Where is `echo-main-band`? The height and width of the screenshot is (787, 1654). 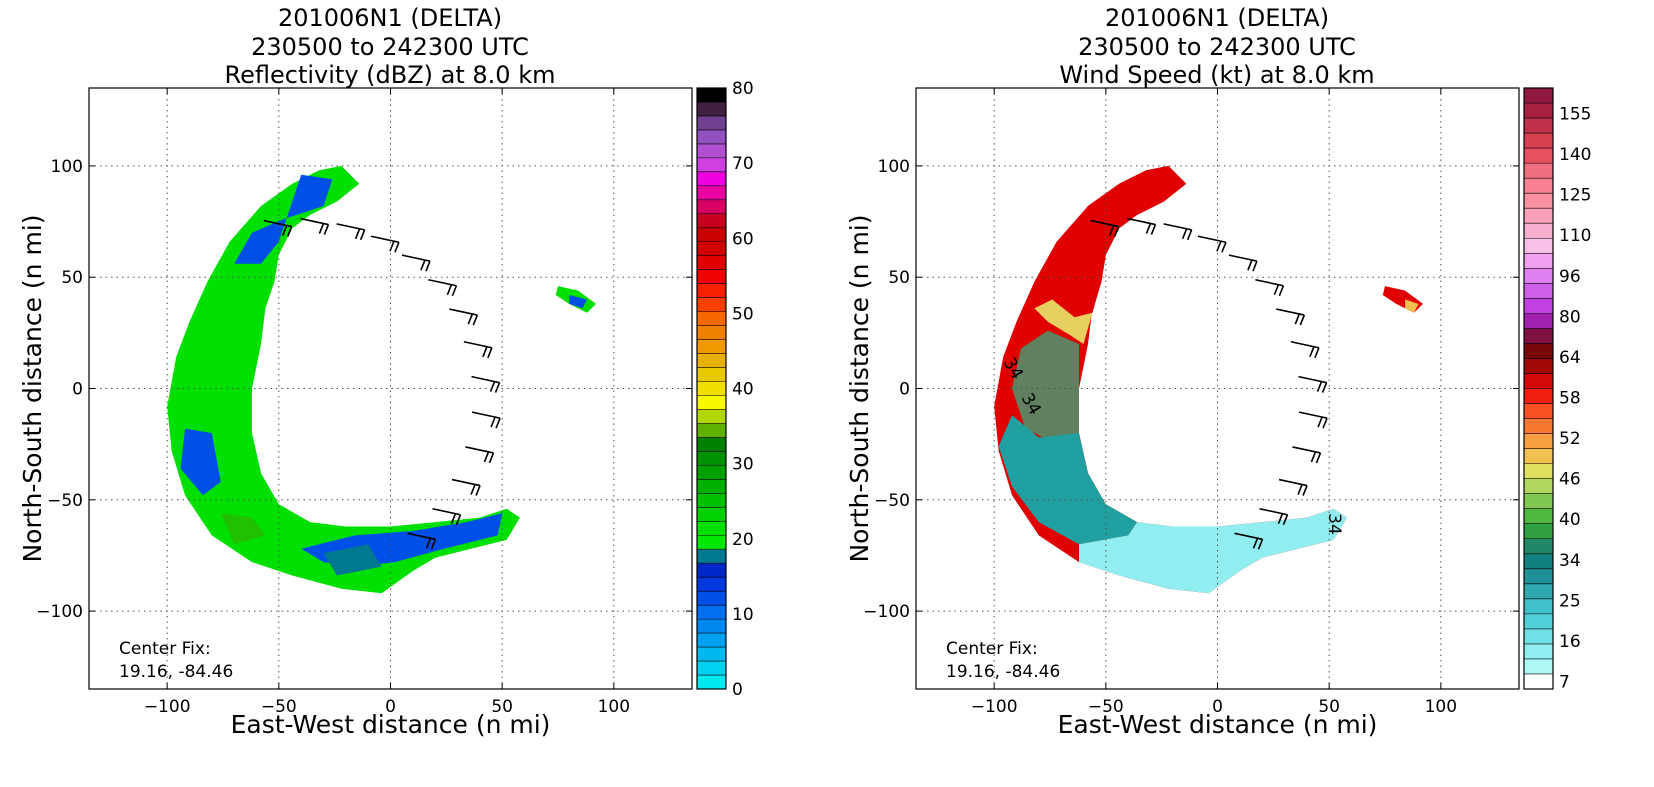 echo-main-band is located at coordinates (343, 379).